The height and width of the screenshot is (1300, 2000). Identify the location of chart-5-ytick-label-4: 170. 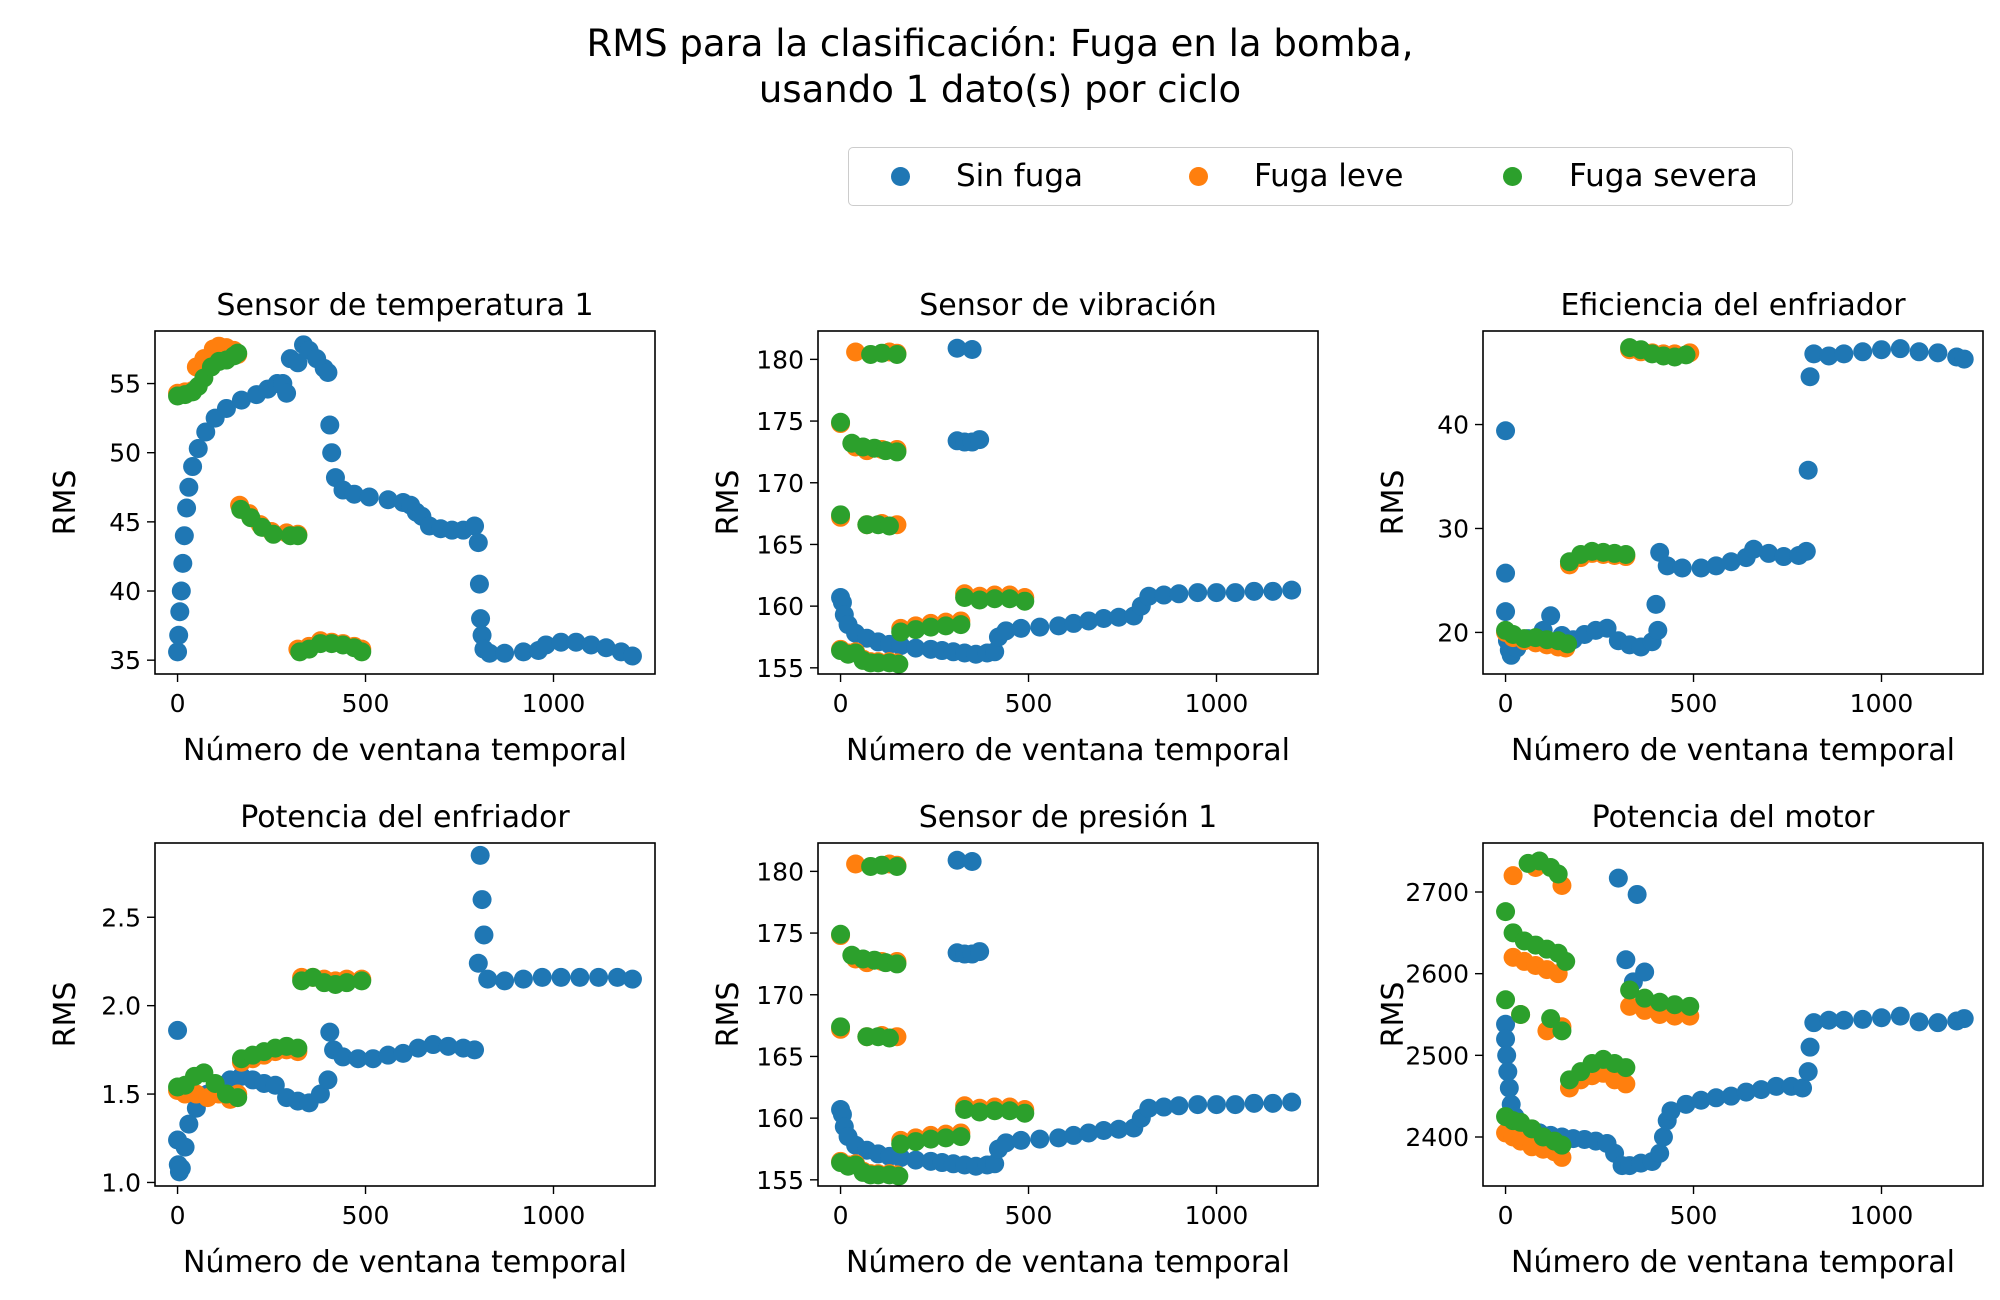
(780, 995).